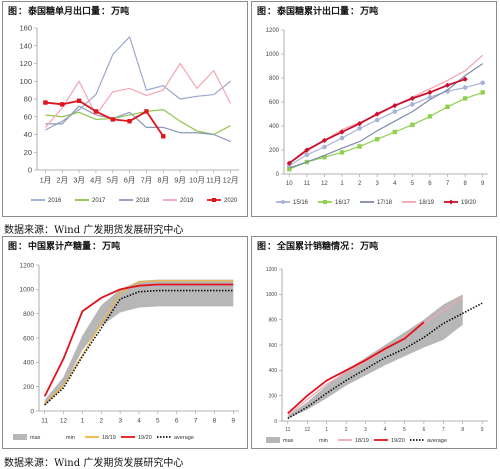  I want to click on x-tick-label: 1月, so click(46, 180).